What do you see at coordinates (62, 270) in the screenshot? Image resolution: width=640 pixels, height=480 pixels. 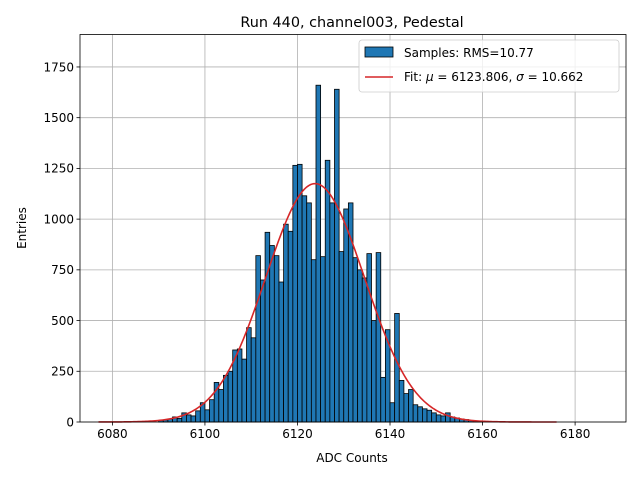 I see `y-tick-label: 750` at bounding box center [62, 270].